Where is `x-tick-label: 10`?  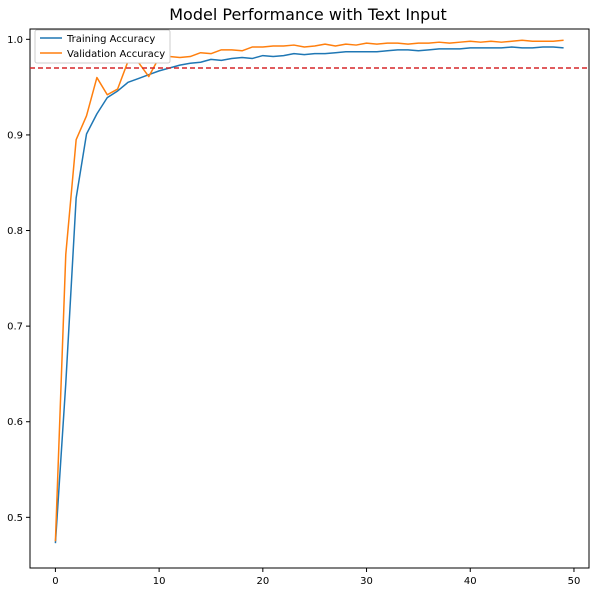
x-tick-label: 10 is located at coordinates (159, 581).